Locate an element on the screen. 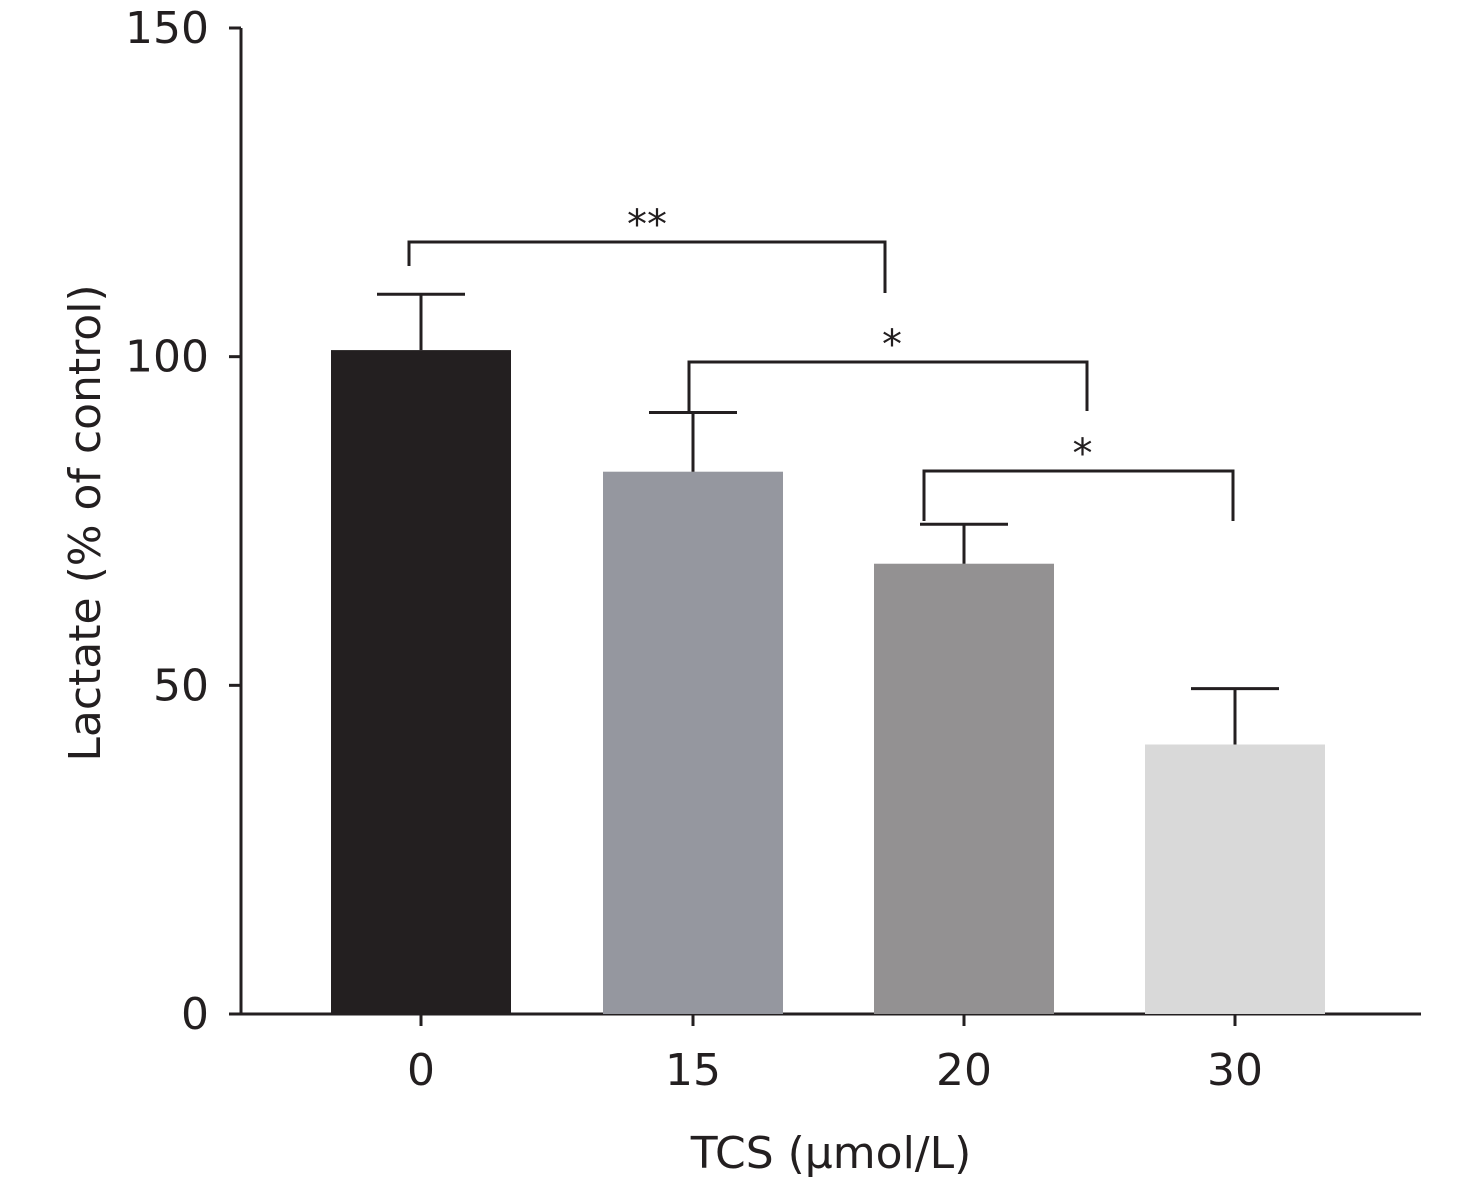  significance-label: ** is located at coordinates (647, 225).